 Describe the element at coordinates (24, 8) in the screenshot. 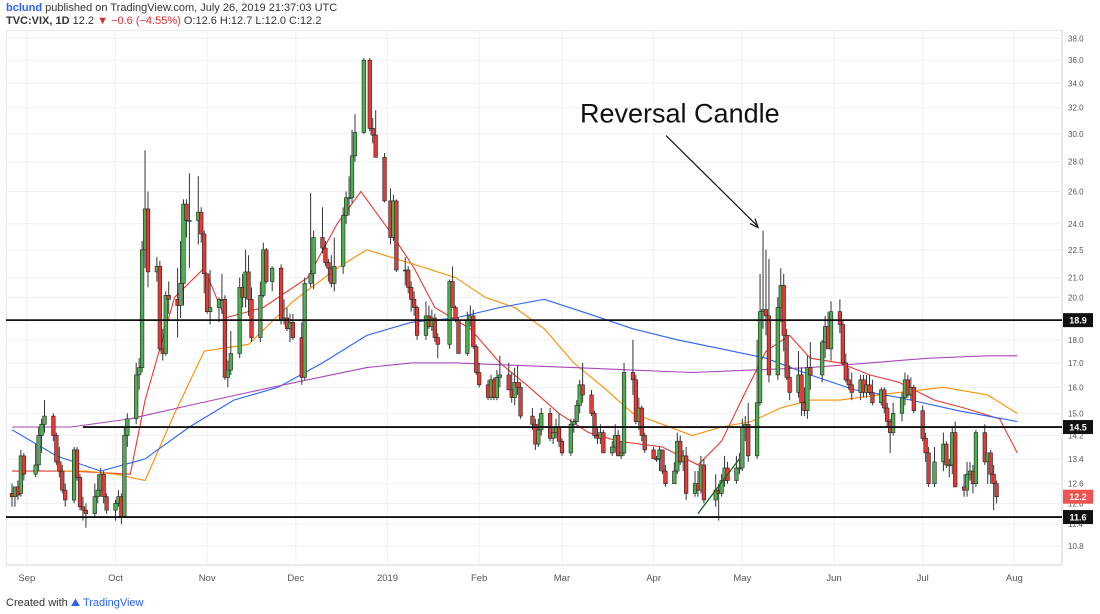

I see `author-name: bclund` at that location.